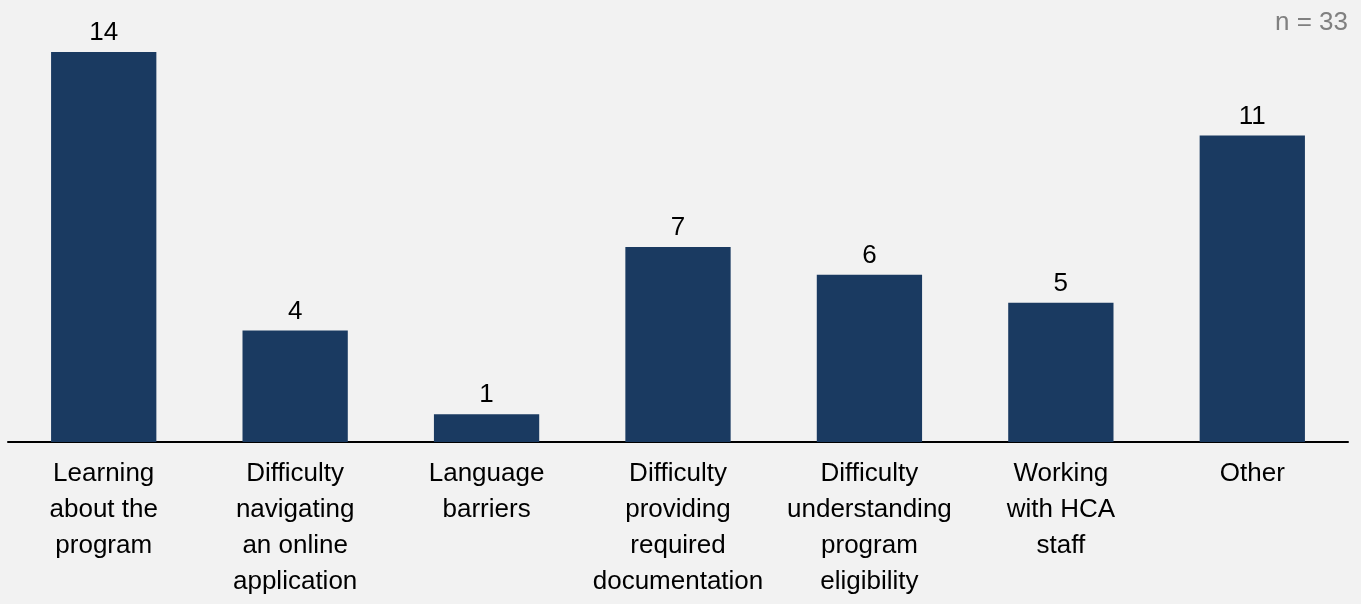 This screenshot has width=1361, height=604. I want to click on x-tick-label: Difficulty navigating an online application, so click(295, 526).